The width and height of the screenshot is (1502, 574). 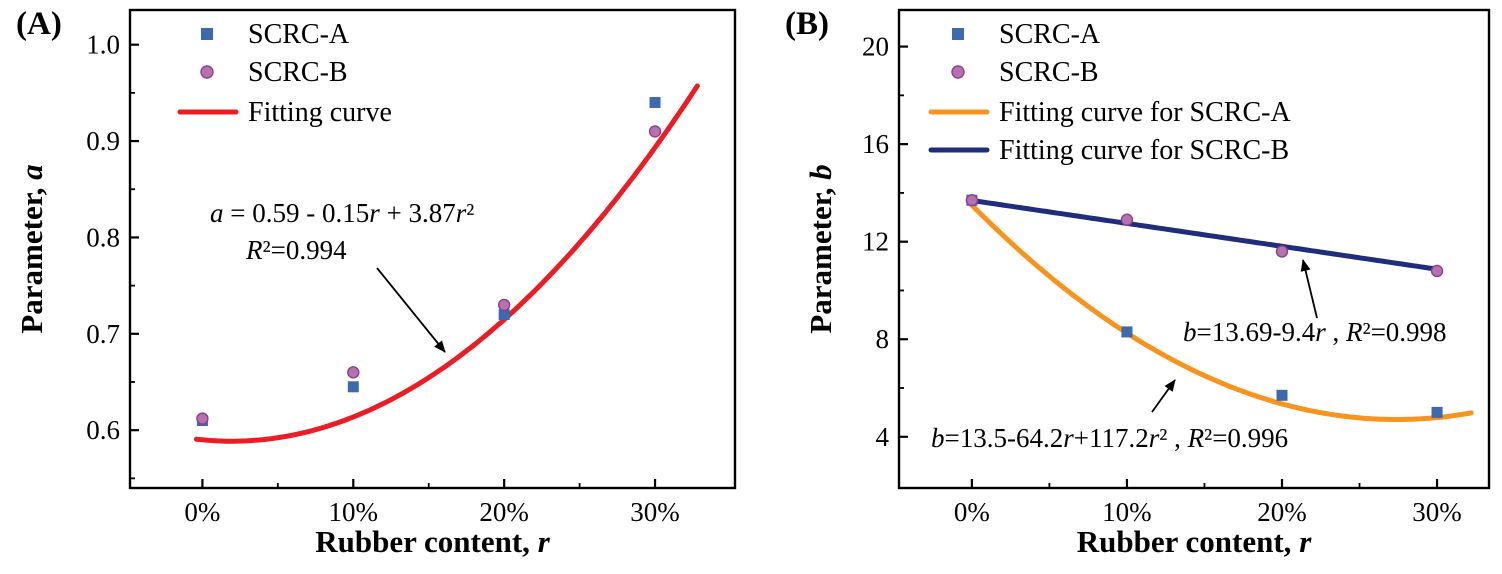 What do you see at coordinates (875, 47) in the screenshot?
I see `y-tick-label: 20` at bounding box center [875, 47].